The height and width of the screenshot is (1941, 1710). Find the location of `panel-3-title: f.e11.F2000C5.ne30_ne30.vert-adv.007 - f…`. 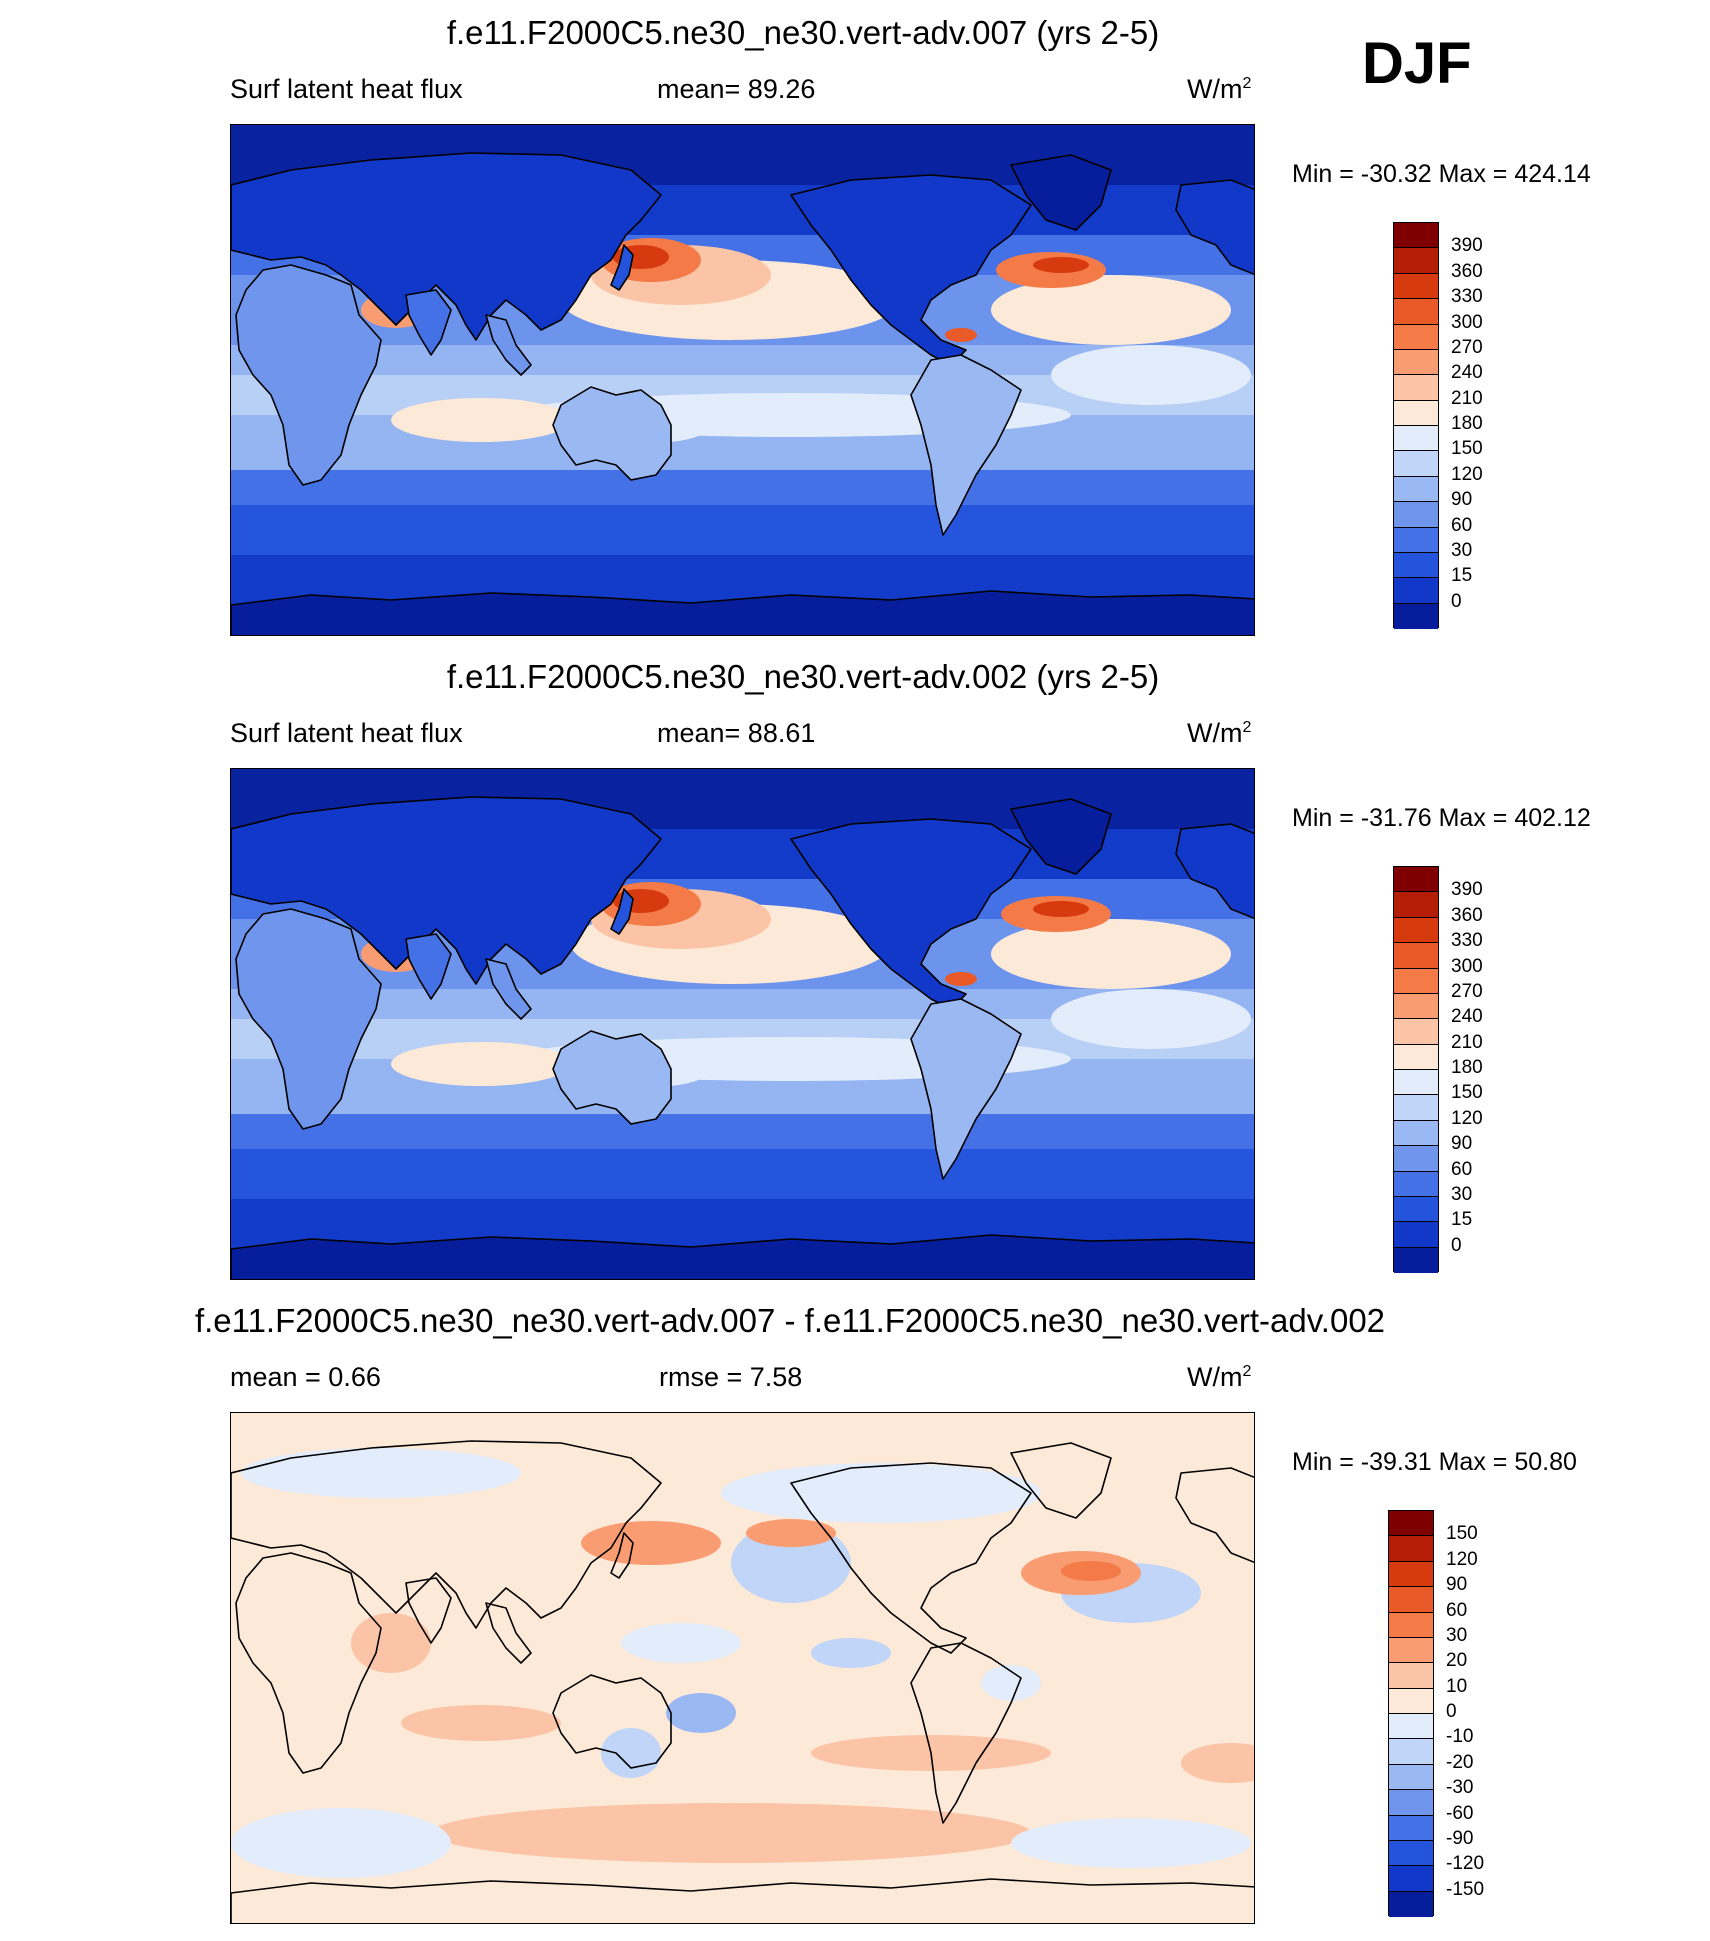

panel-3-title: f.e11.F2000C5.ne30_ne30.vert-adv.007 - f… is located at coordinates (790, 1320).